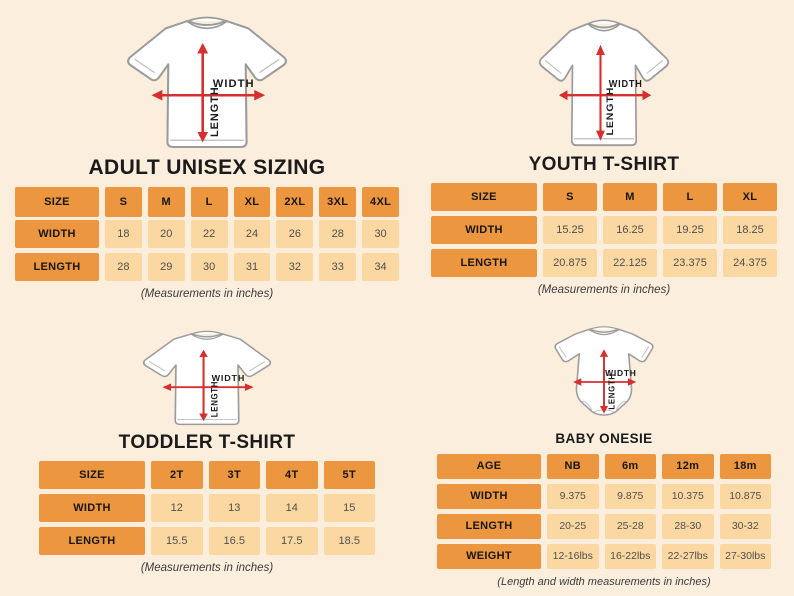 This screenshot has width=794, height=596. What do you see at coordinates (292, 508) in the screenshot?
I see `value-cell: 14` at bounding box center [292, 508].